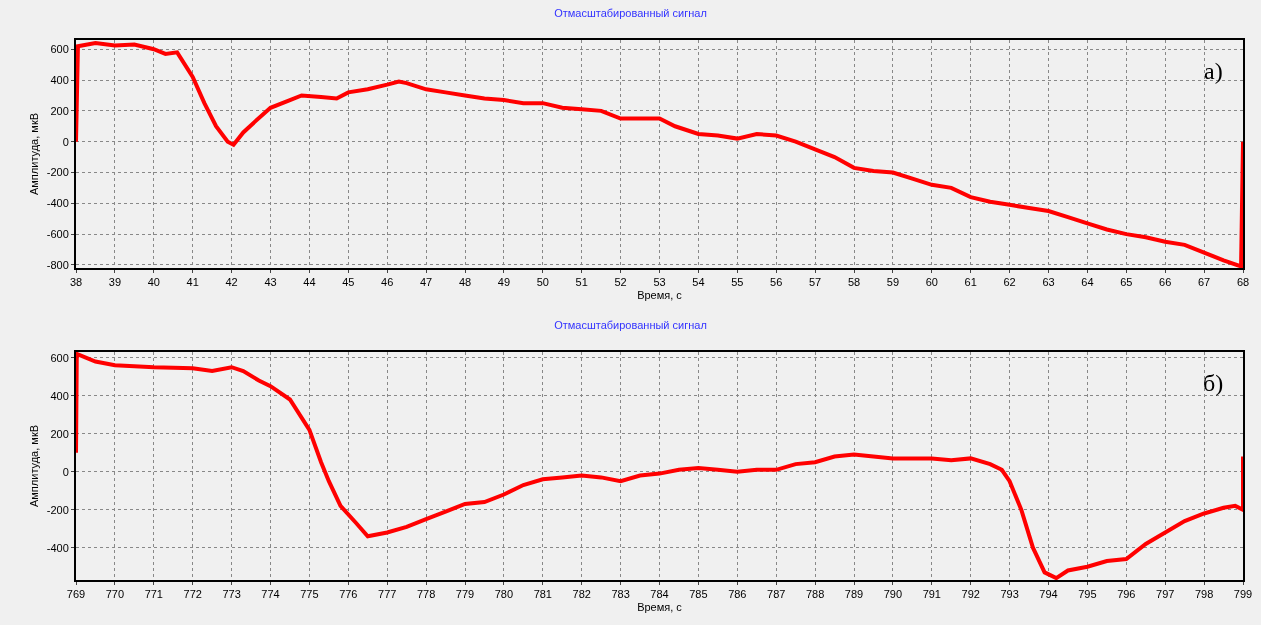 The image size is (1261, 625). What do you see at coordinates (192, 282) in the screenshot?
I see `x-tick-label: 41` at bounding box center [192, 282].